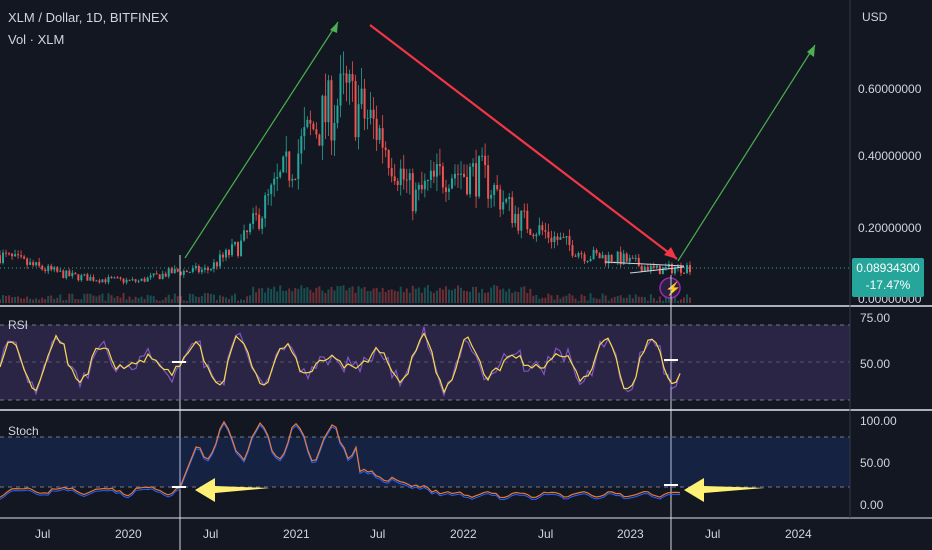 The image size is (932, 550). I want to click on rsi-line, so click(340, 363).